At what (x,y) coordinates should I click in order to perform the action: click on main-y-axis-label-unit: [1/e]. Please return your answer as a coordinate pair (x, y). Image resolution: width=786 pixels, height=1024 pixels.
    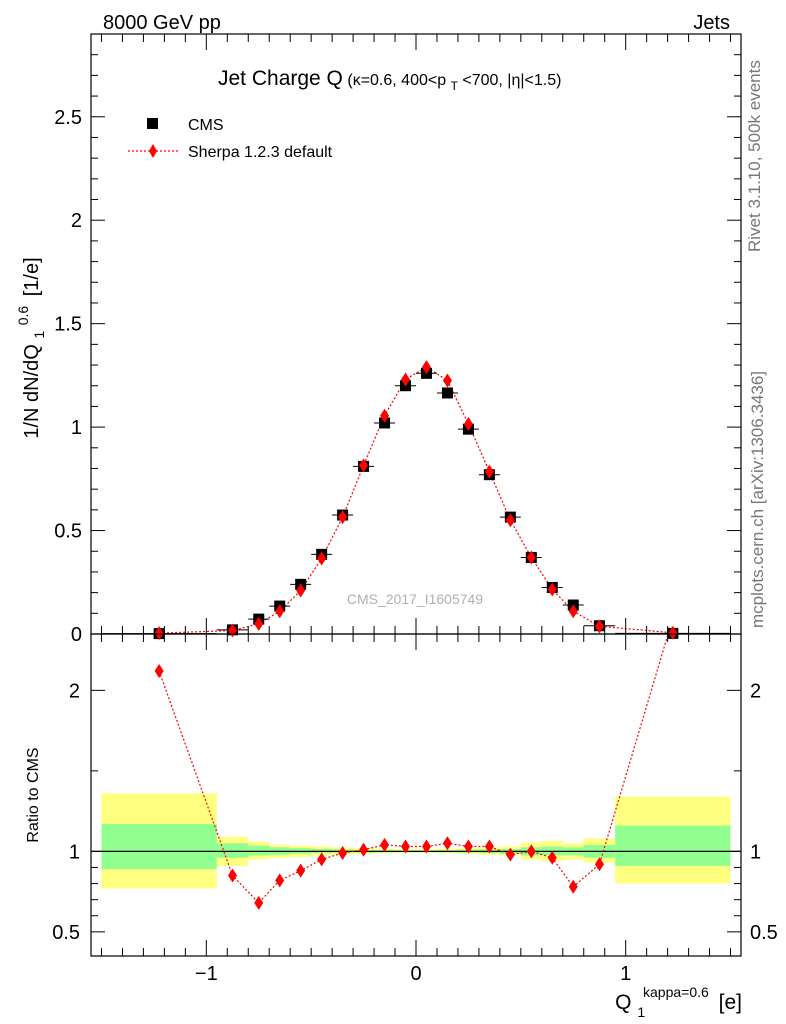
    Looking at the image, I should click on (32, 276).